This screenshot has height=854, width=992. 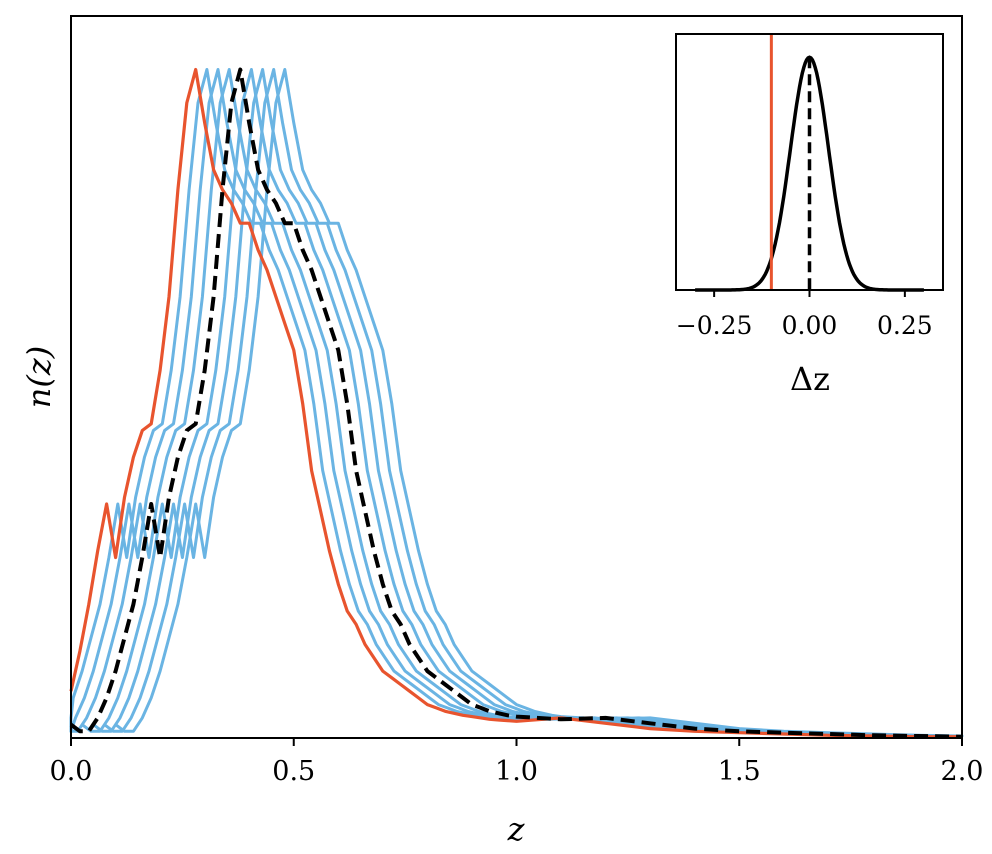 What do you see at coordinates (810, 325) in the screenshot?
I see `inset-x-tick-label: 0.00` at bounding box center [810, 325].